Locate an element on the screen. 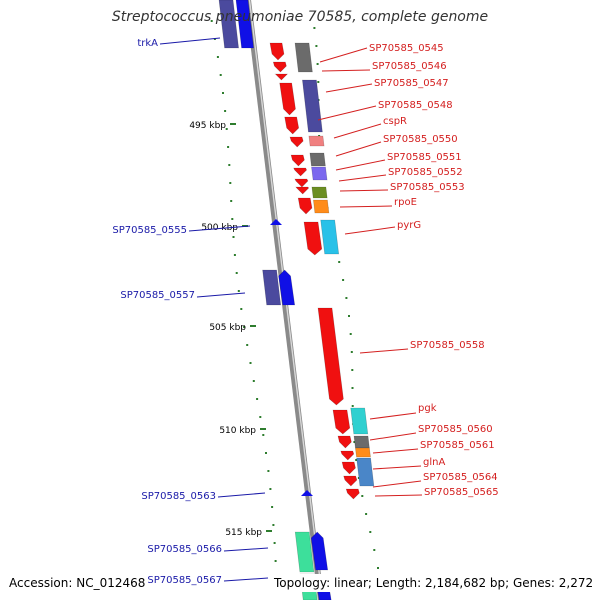  scale-tick-label: 505 kbp is located at coordinates (227, 328).